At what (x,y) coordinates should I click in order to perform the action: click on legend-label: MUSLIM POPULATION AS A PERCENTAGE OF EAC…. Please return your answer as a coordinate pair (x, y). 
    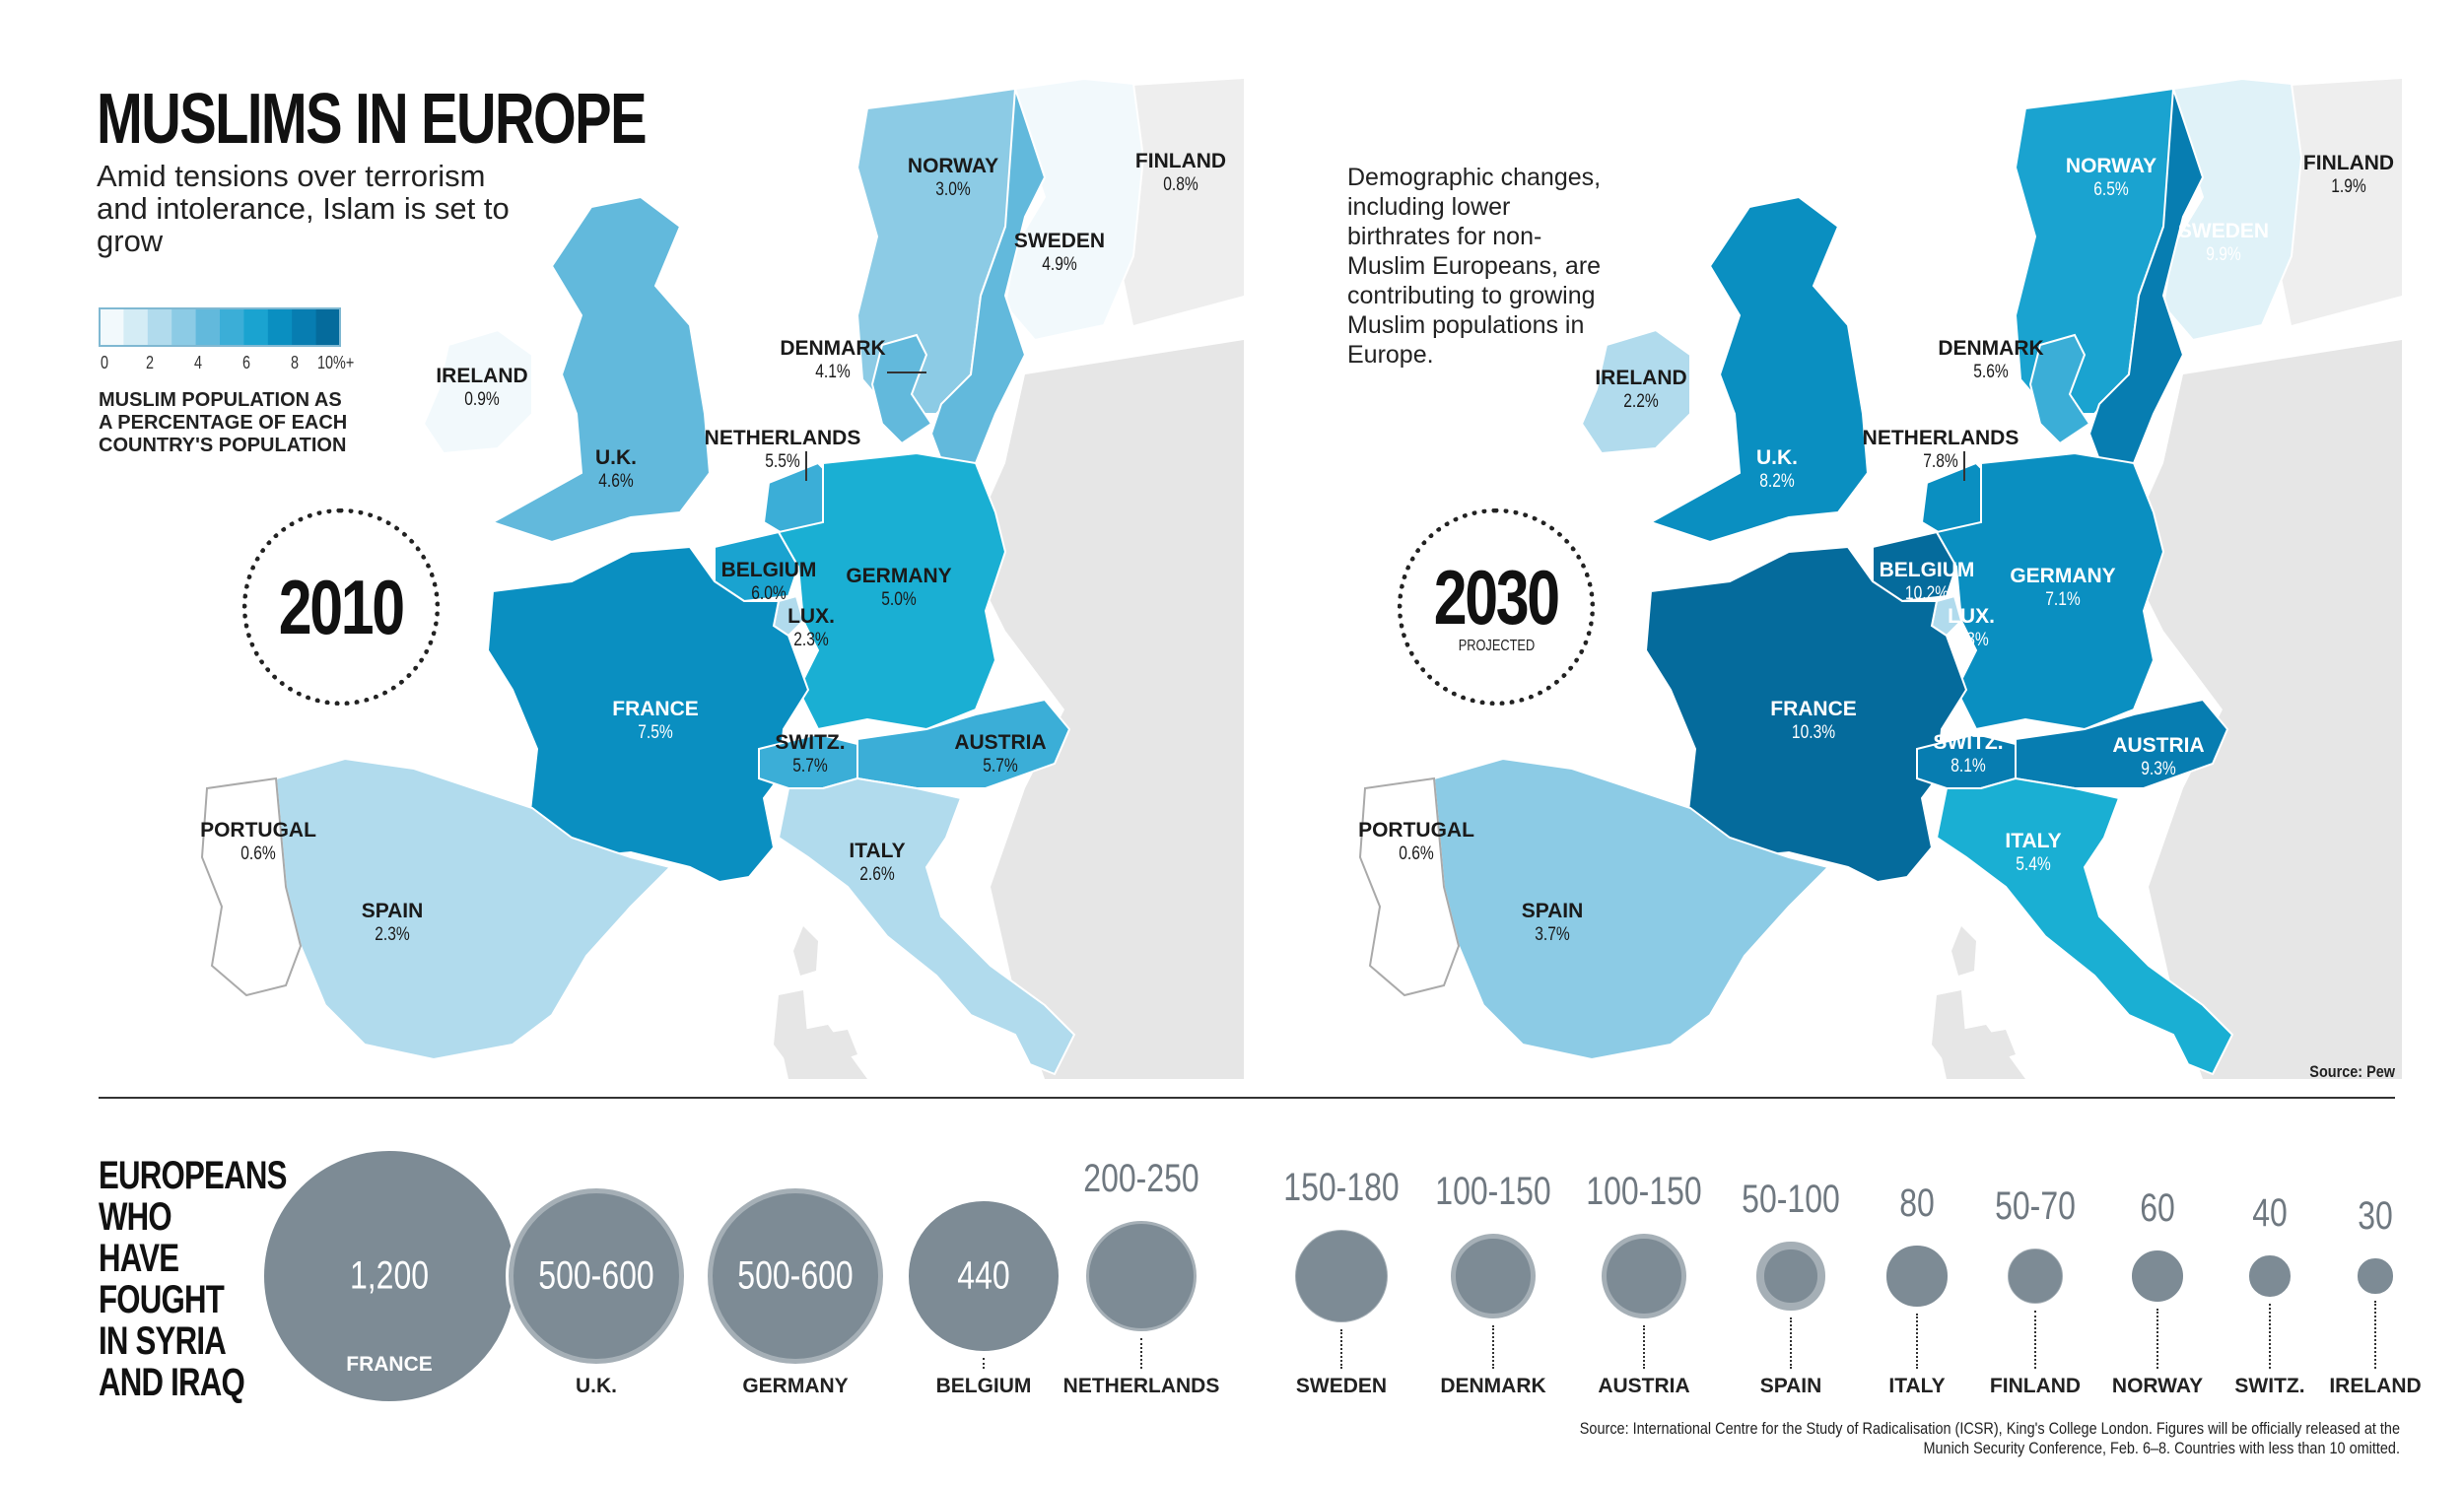
    Looking at the image, I should click on (223, 423).